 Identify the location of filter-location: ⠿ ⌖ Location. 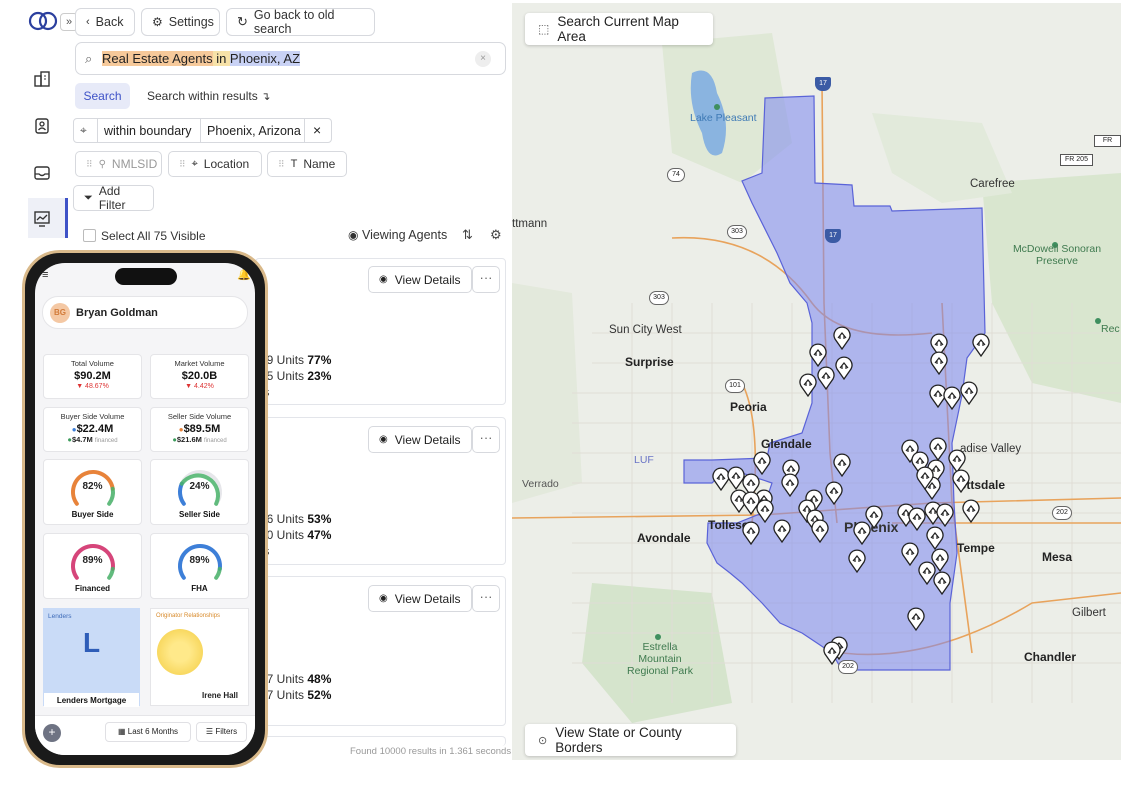
(215, 164).